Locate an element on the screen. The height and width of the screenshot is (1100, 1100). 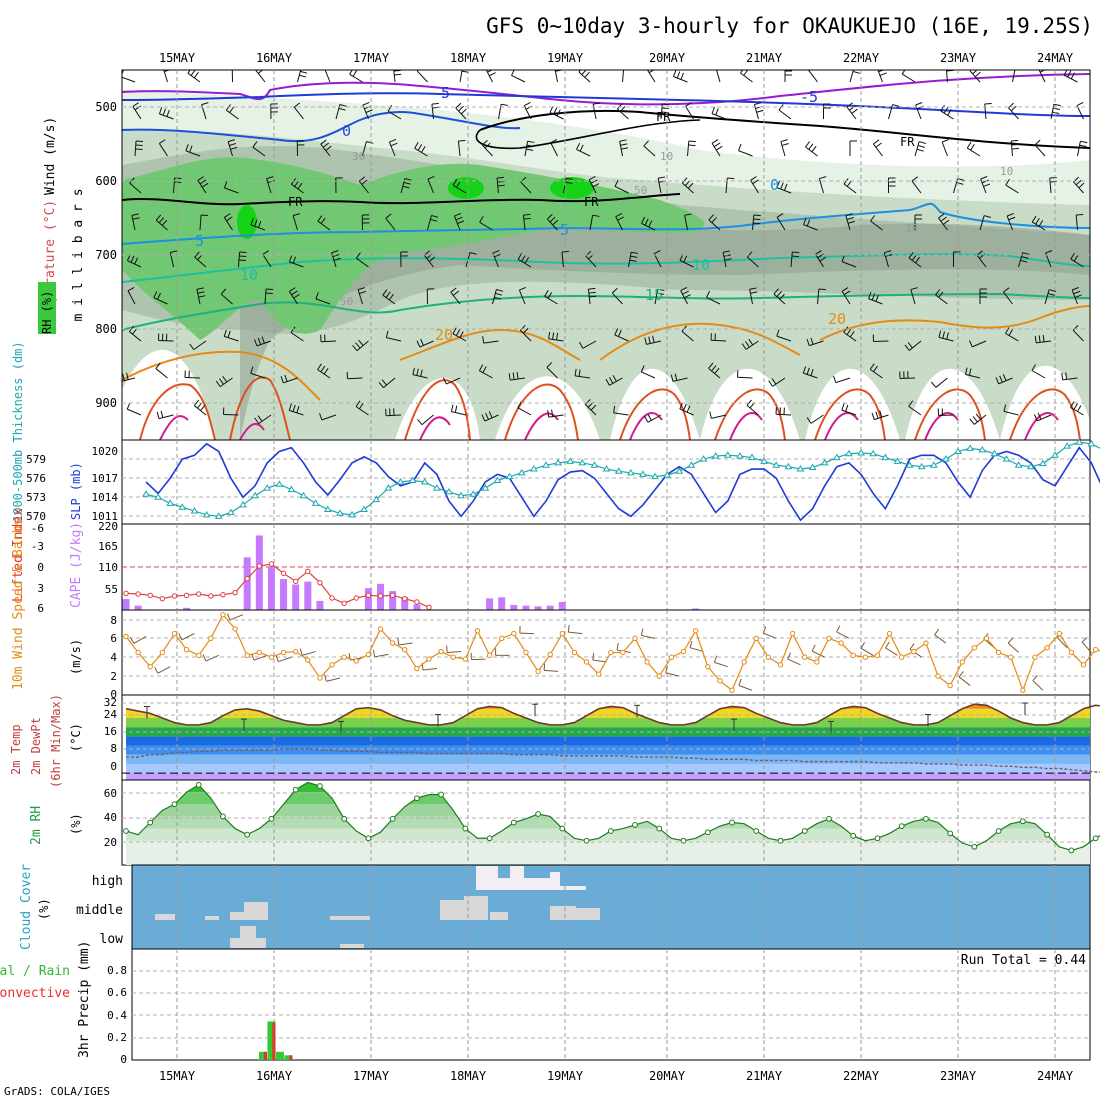
temp-band is located at coordinates (608, 741).